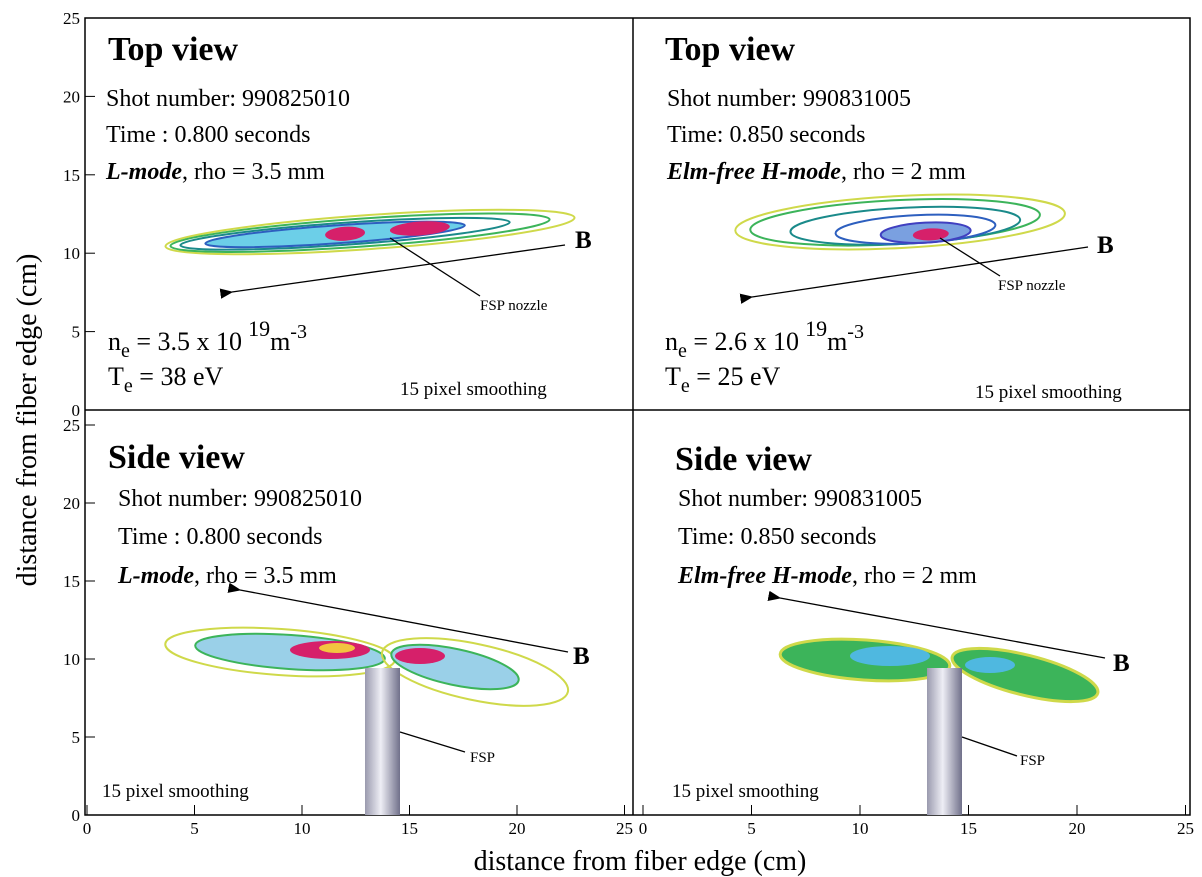  I want to click on density: ne = 2.6 x 10 19m-3, so click(764, 339).